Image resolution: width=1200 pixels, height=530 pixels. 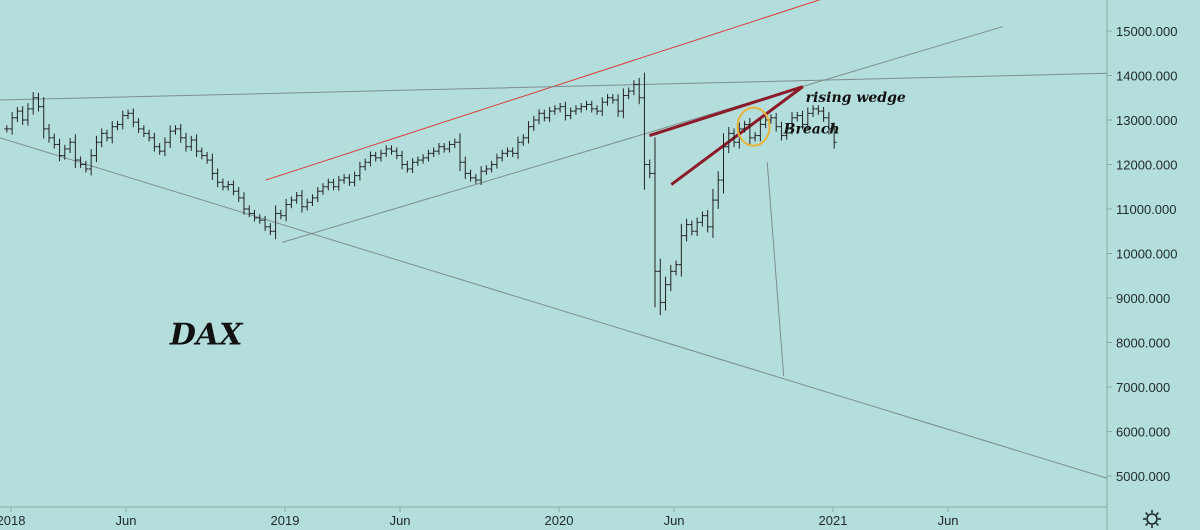 I want to click on annotation-rising-wedge: rising wedge, so click(x=856, y=98).